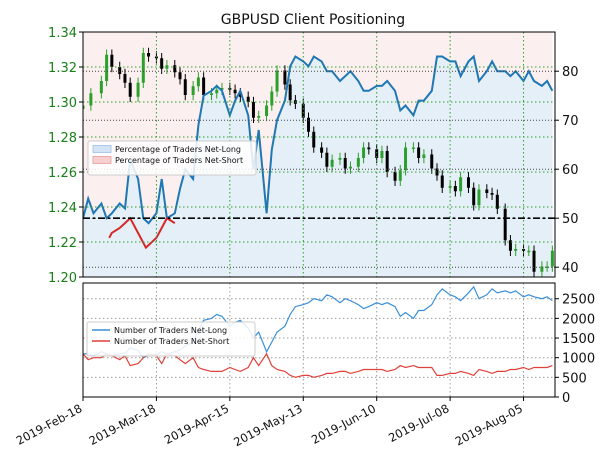 This screenshot has height=456, width=602. Describe the element at coordinates (178, 149) in the screenshot. I see `top-legend-label-0: Percentage of Traders Net-Long` at that location.